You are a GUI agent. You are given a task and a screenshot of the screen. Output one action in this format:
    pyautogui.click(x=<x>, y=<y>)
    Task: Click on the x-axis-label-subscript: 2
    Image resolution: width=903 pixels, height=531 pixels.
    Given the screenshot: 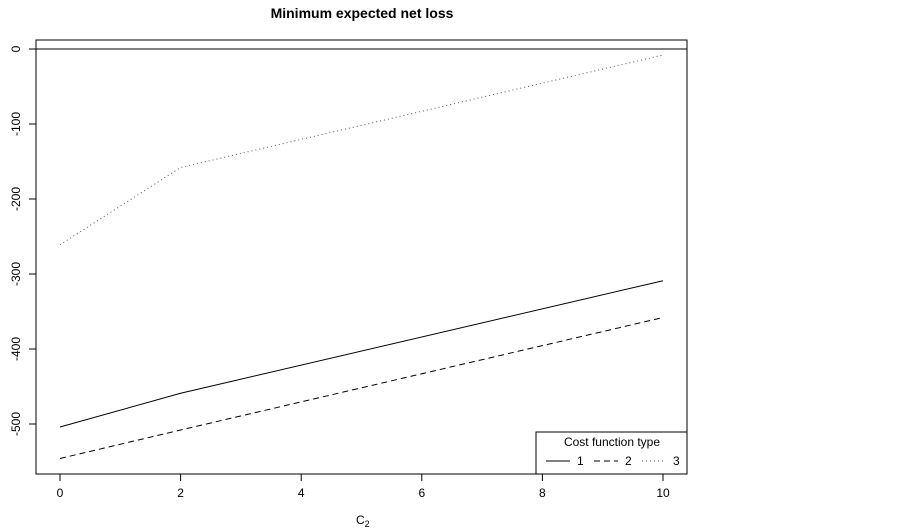 What is the action you would take?
    pyautogui.click(x=367, y=524)
    